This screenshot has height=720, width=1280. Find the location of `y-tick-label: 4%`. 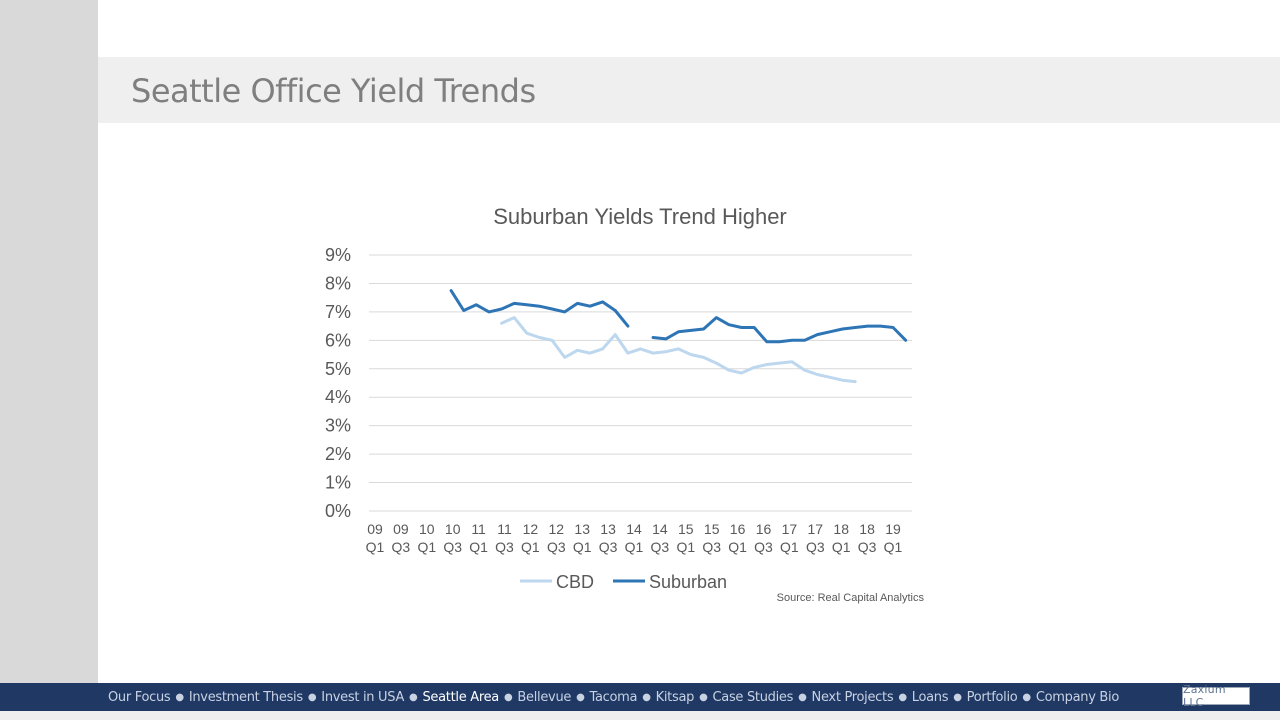

y-tick-label: 4% is located at coordinates (338, 397).